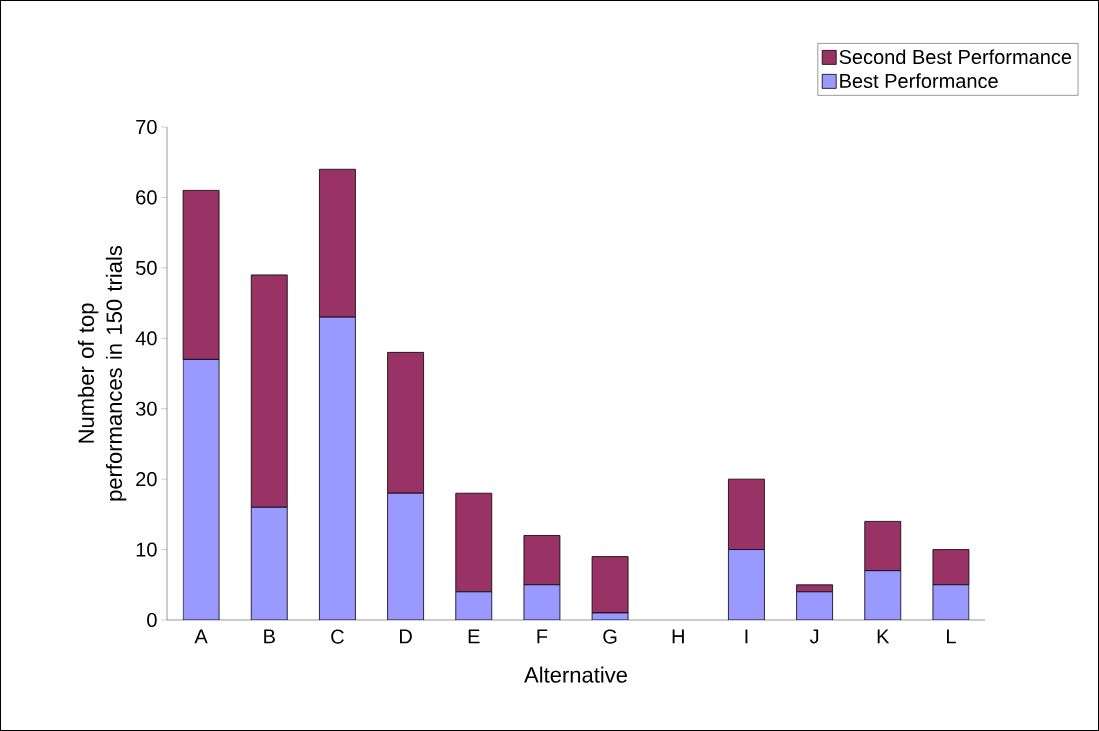  I want to click on y-tick-label: 60, so click(146, 197).